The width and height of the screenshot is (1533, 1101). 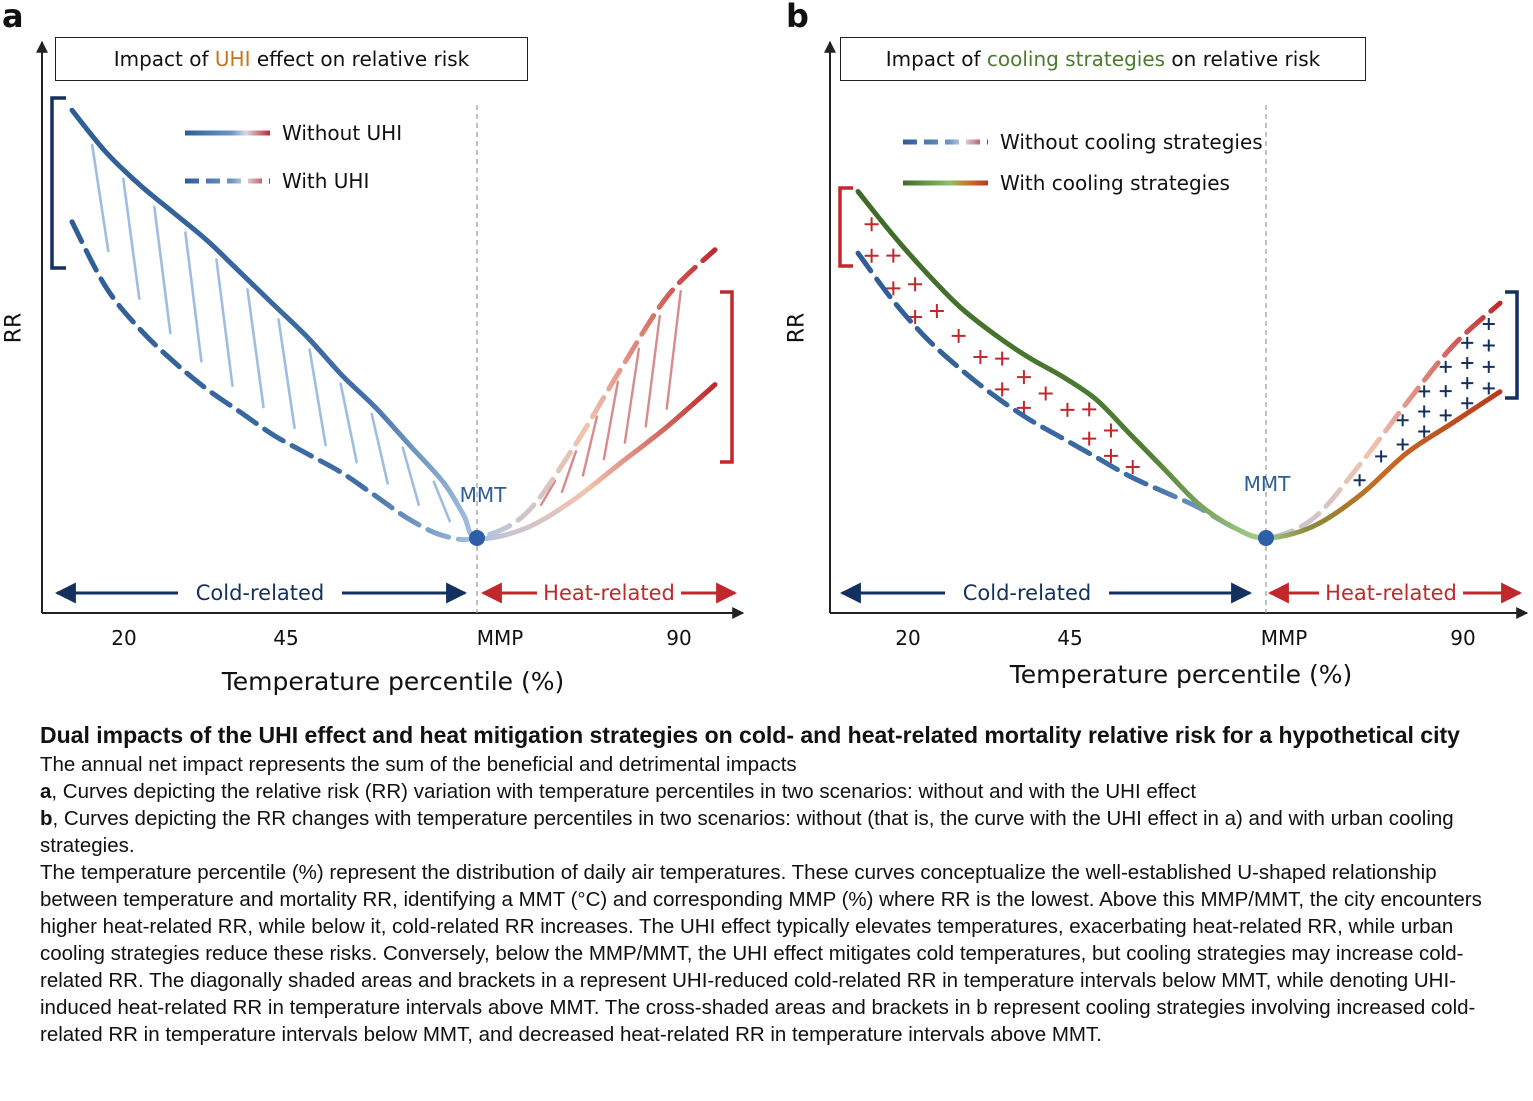 What do you see at coordinates (1115, 183) in the screenshot?
I see `legend-label-1: With cooling strategies` at bounding box center [1115, 183].